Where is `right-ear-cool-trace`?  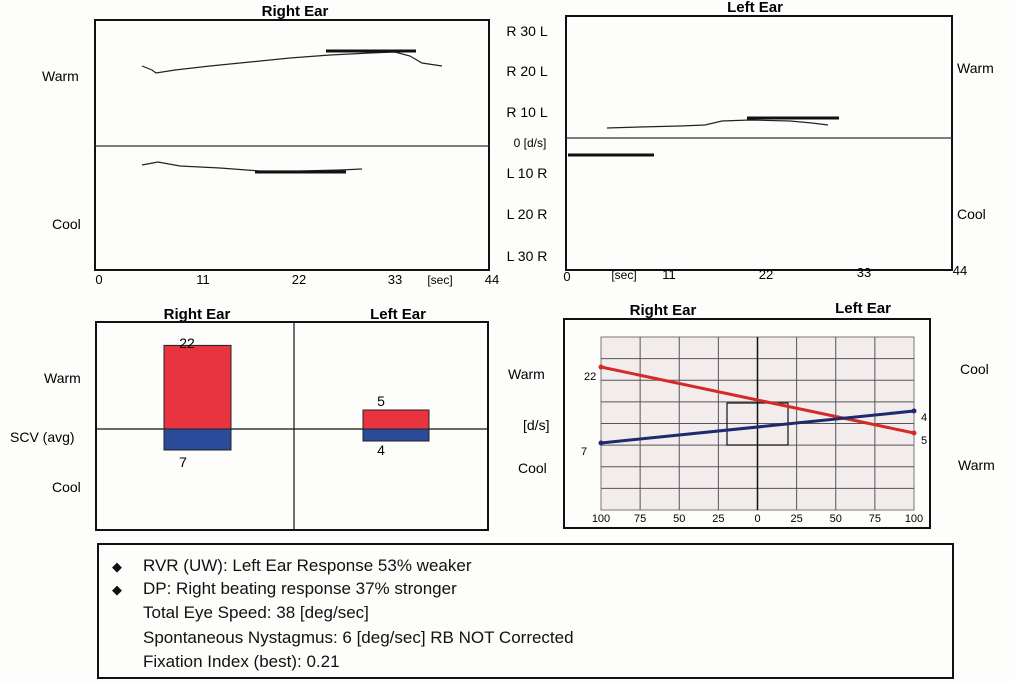 right-ear-cool-trace is located at coordinates (252, 166).